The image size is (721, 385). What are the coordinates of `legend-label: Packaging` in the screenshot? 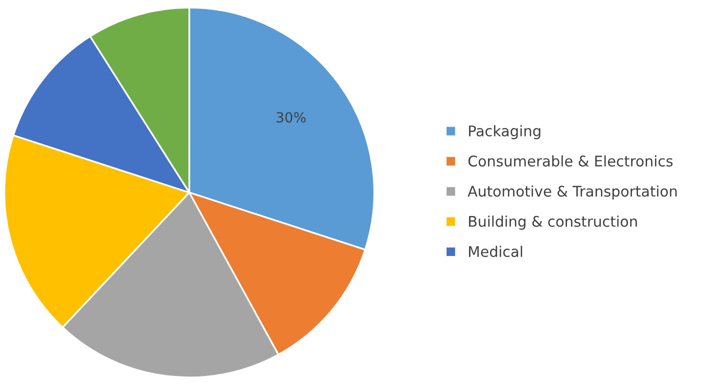 It's located at (504, 132).